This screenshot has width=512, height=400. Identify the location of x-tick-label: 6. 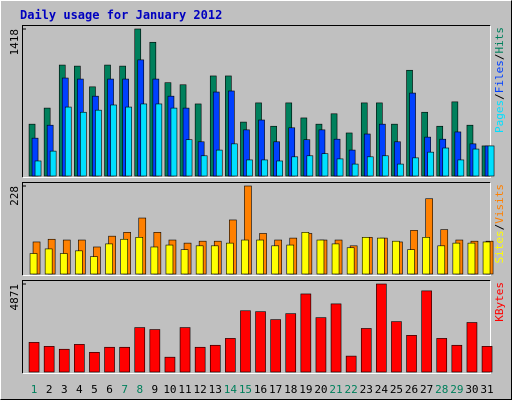
(109, 389).